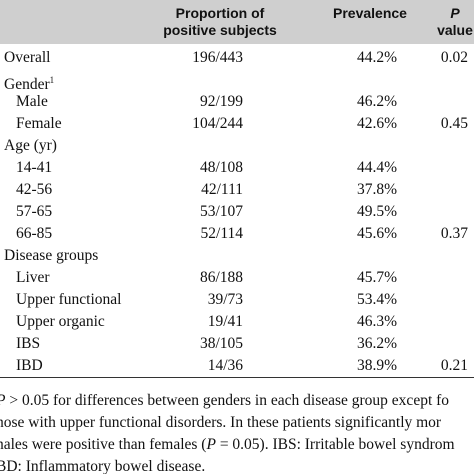 This screenshot has height=474, width=474. I want to click on group-label: Disease groups, so click(51, 256).